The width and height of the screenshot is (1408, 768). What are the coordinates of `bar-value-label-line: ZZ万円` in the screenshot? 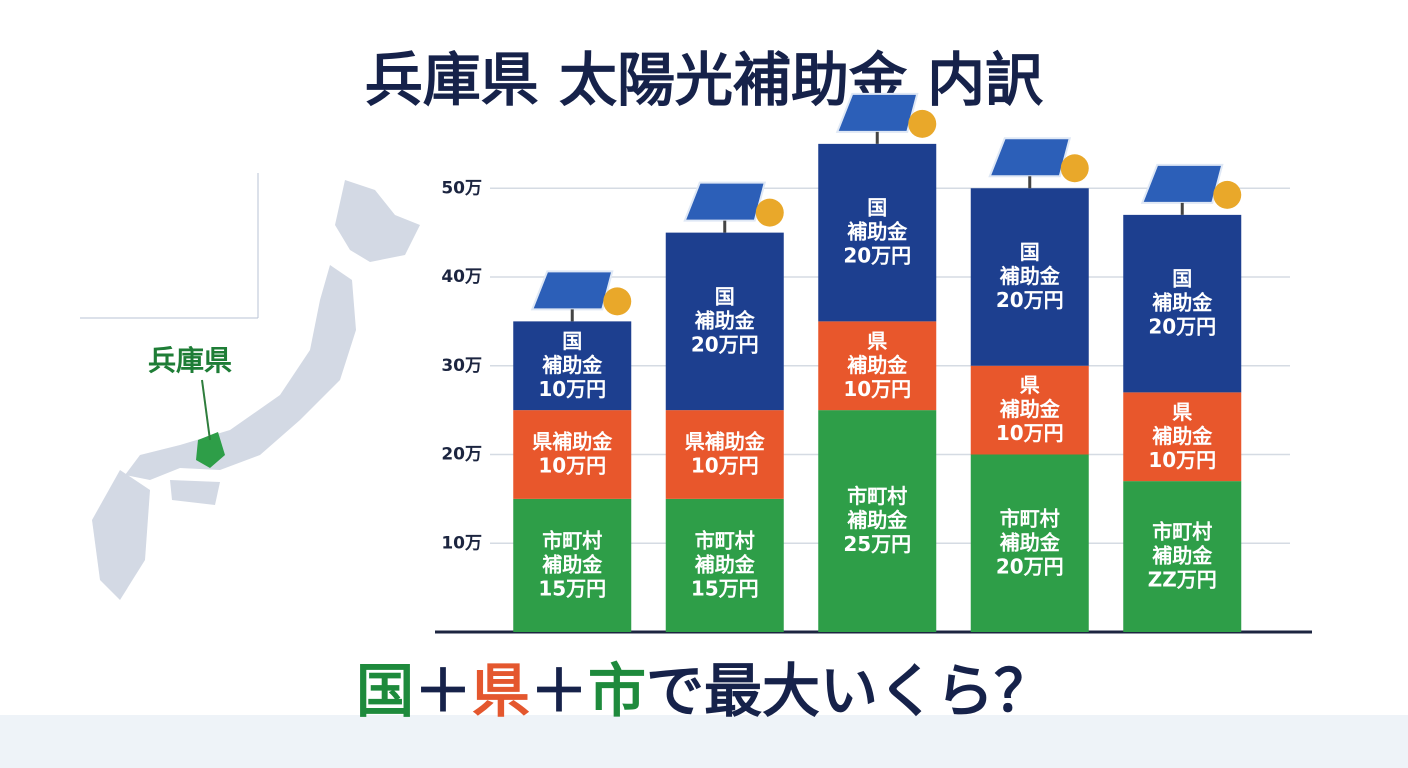 It's located at (1182, 579).